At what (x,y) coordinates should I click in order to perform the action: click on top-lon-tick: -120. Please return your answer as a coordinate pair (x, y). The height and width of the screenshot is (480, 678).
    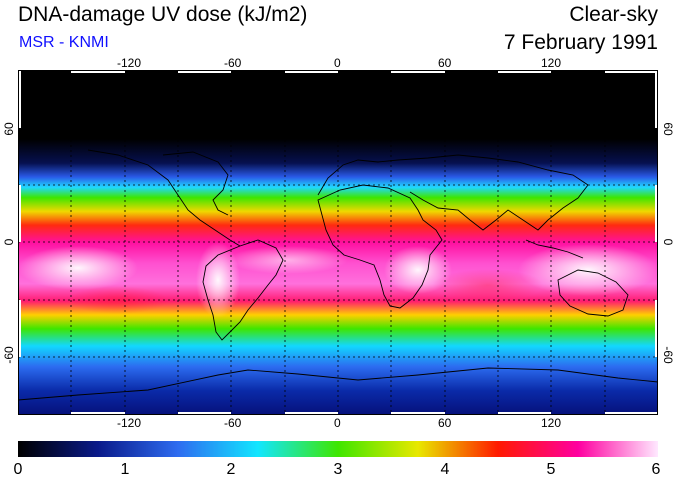
    Looking at the image, I should click on (129, 63).